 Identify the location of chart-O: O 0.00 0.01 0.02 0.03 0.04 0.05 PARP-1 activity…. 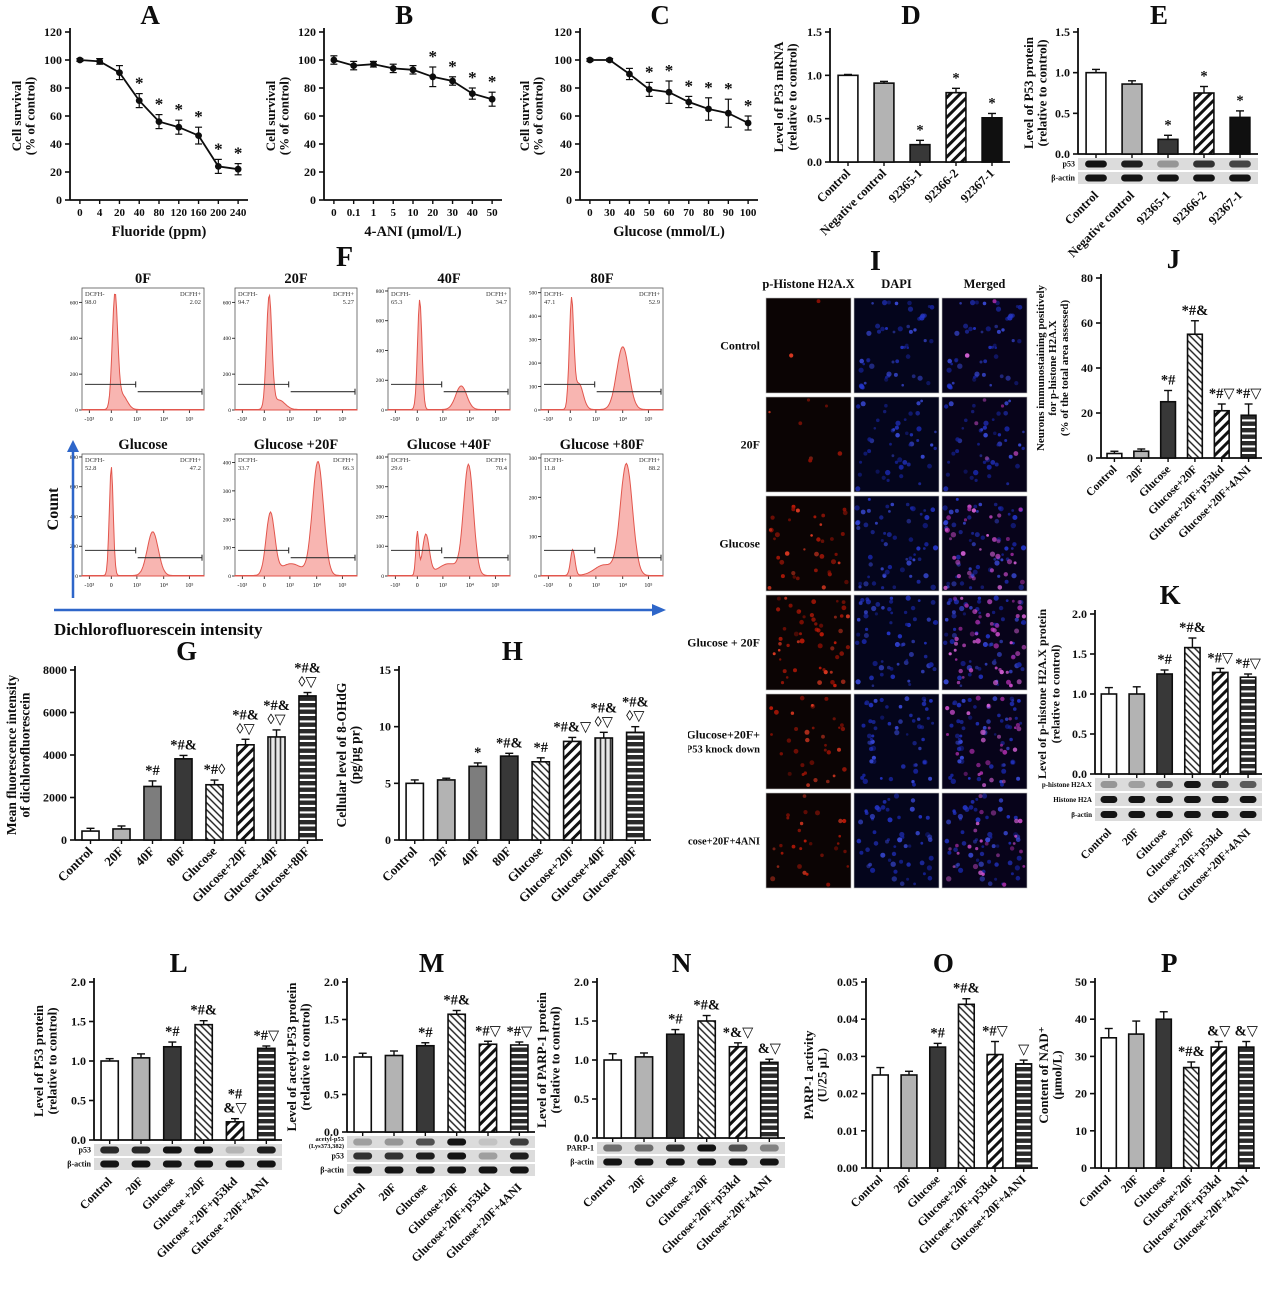
(919, 1102).